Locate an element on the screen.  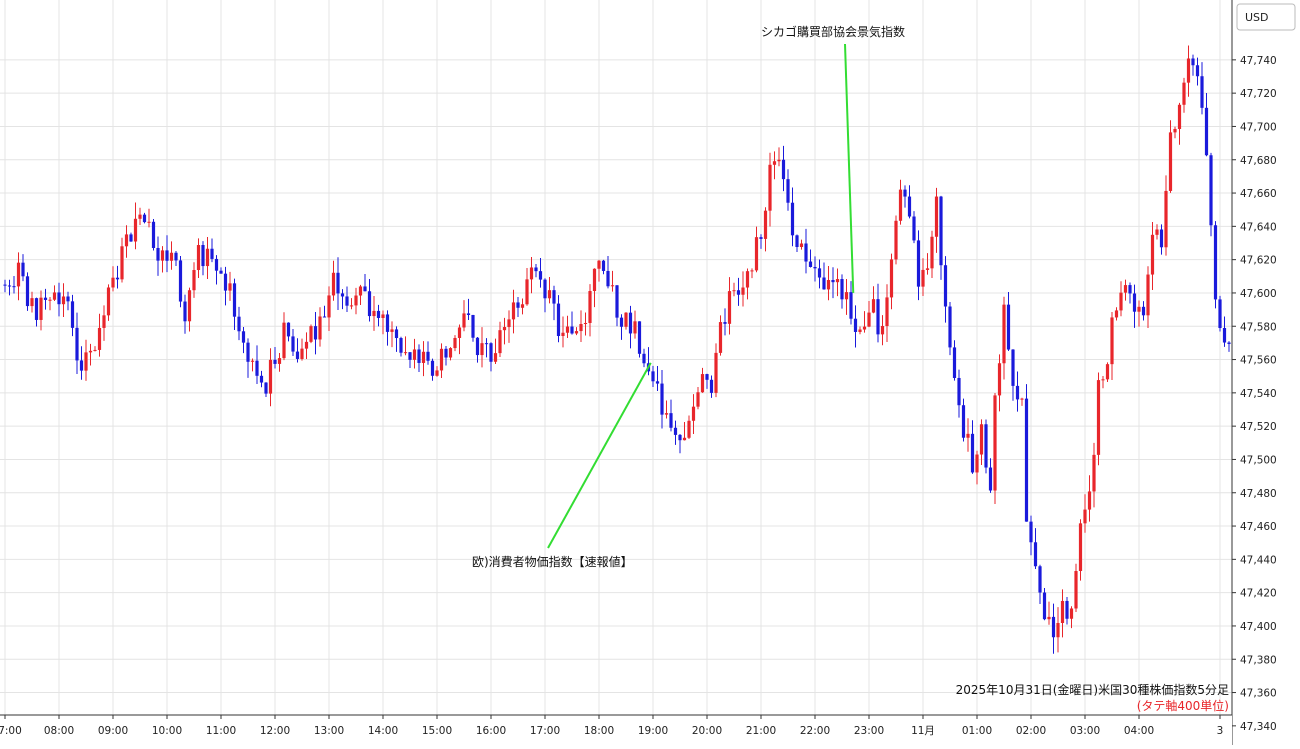
time-tick-label: 22:00 is located at coordinates (815, 731).